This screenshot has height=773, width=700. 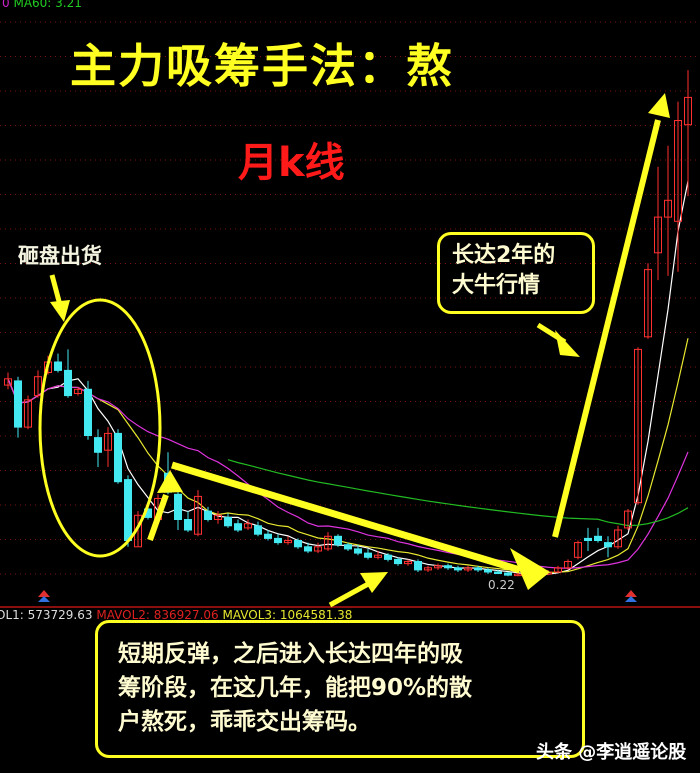 I want to click on ma60-line, so click(x=458, y=493).